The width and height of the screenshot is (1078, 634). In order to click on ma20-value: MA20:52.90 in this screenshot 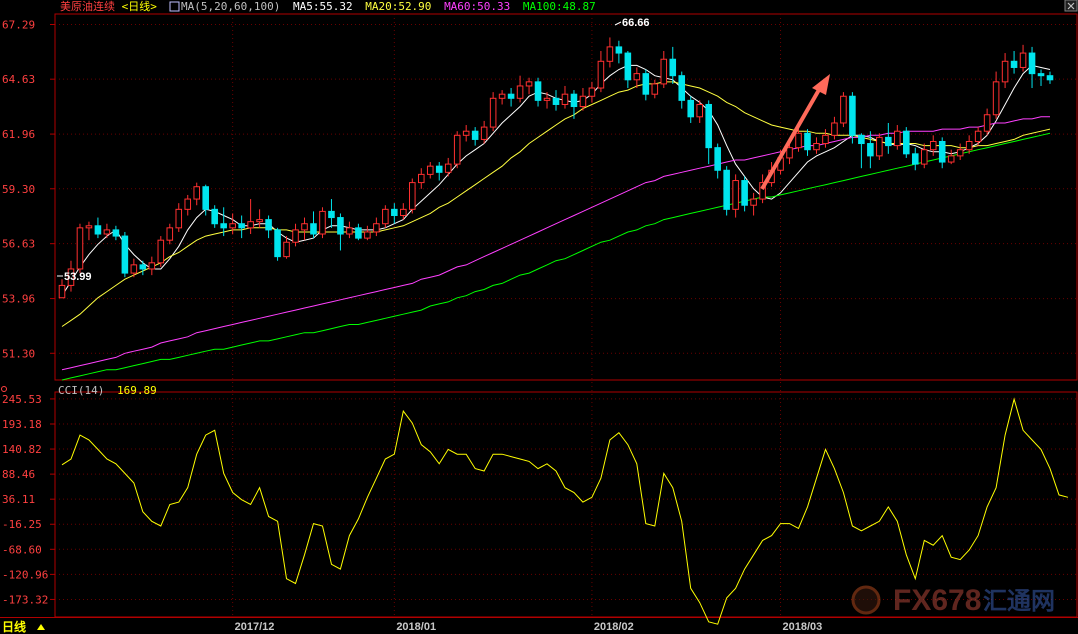, I will do `click(398, 6)`.